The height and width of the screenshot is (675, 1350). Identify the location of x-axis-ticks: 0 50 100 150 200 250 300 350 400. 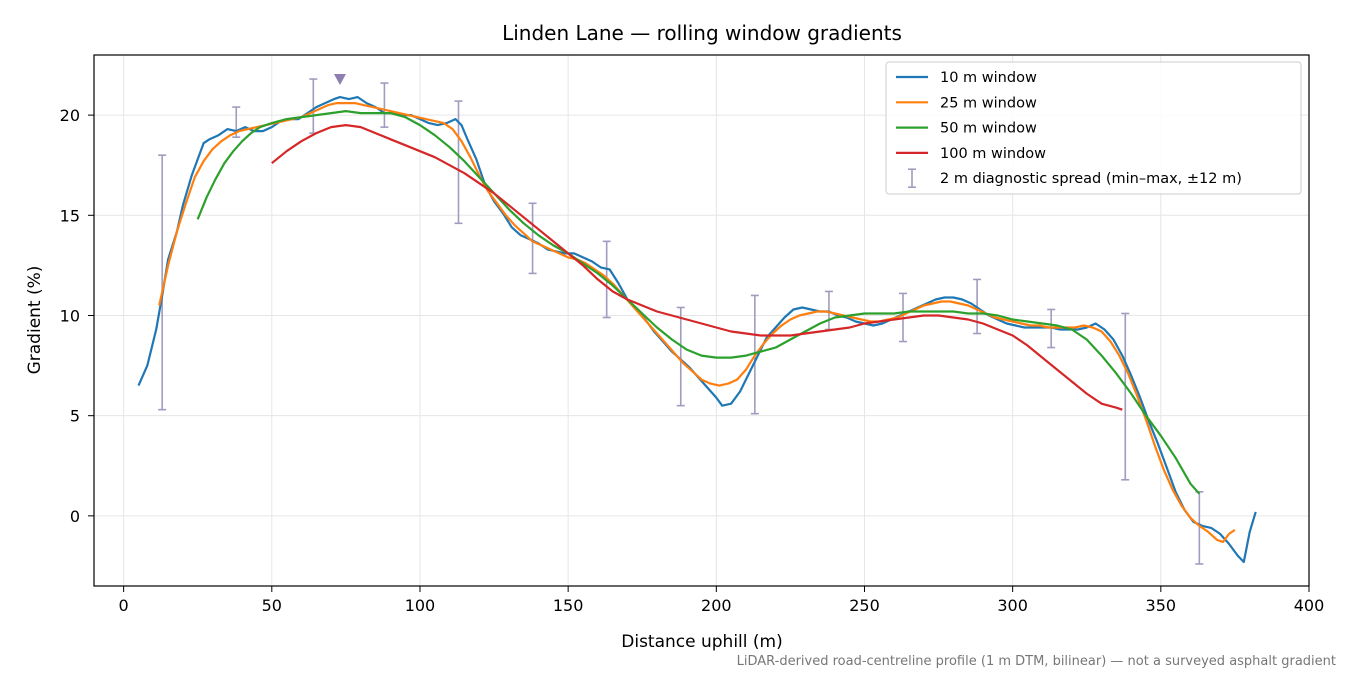
(722, 600).